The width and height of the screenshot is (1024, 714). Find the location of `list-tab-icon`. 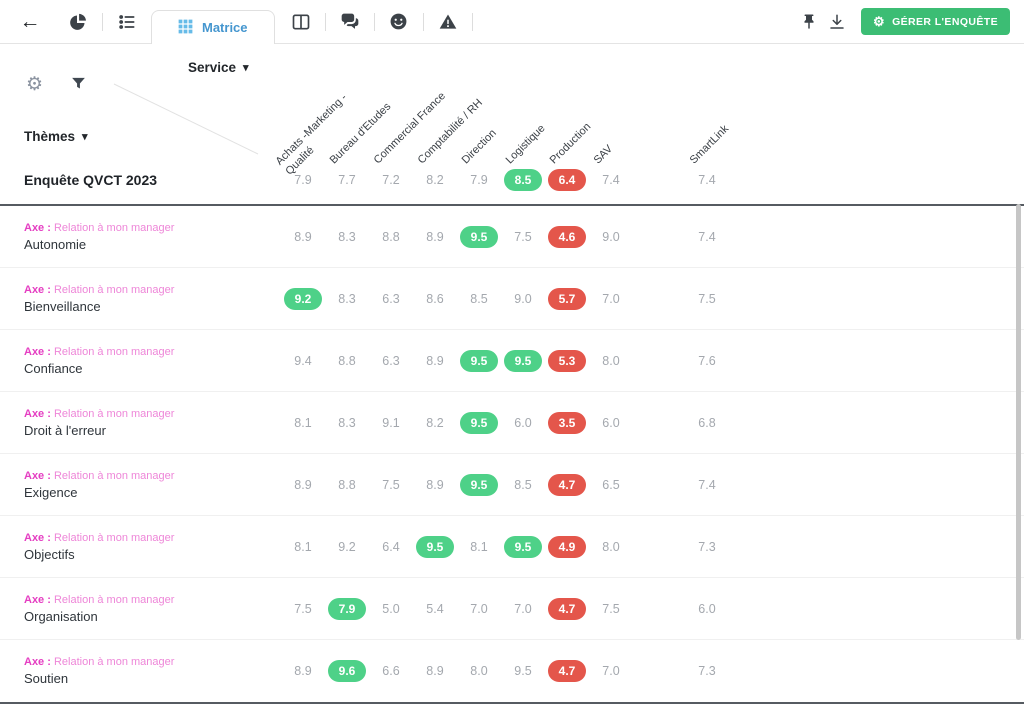

list-tab-icon is located at coordinates (127, 22).